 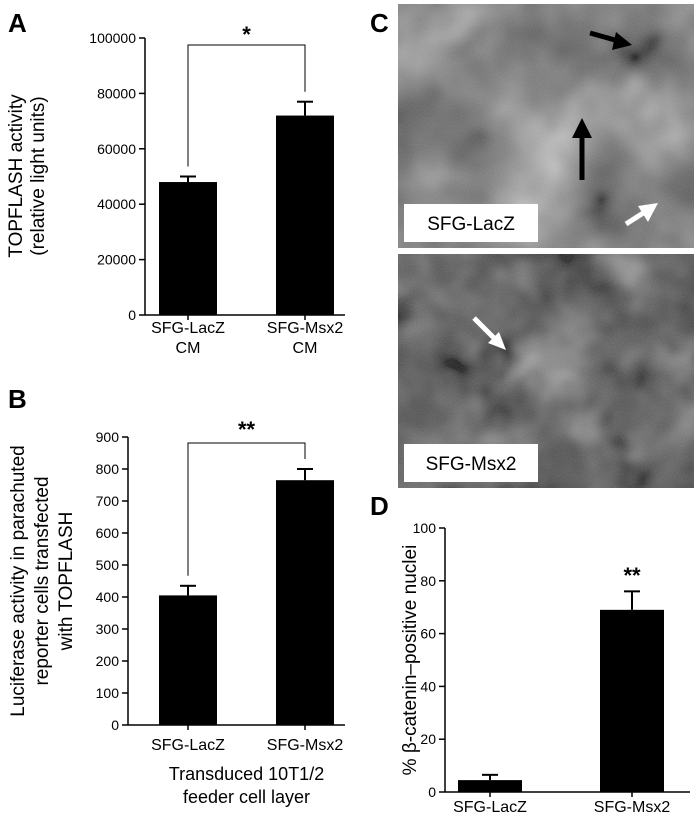 What do you see at coordinates (410, 660) in the screenshot?
I see `y-axis-label: % β-catenin–positive nuclei` at bounding box center [410, 660].